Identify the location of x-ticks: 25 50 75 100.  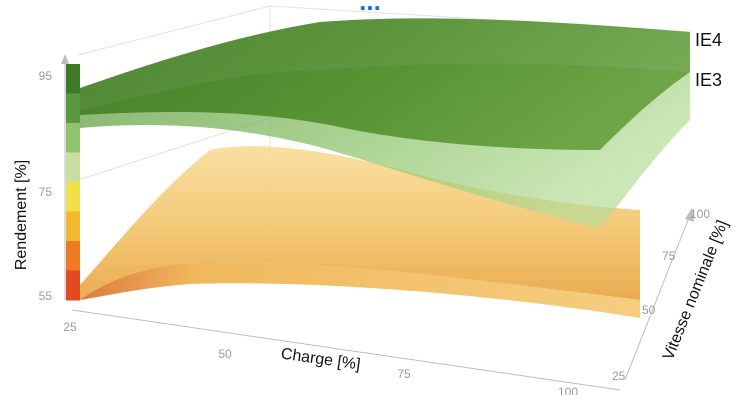
(320, 357).